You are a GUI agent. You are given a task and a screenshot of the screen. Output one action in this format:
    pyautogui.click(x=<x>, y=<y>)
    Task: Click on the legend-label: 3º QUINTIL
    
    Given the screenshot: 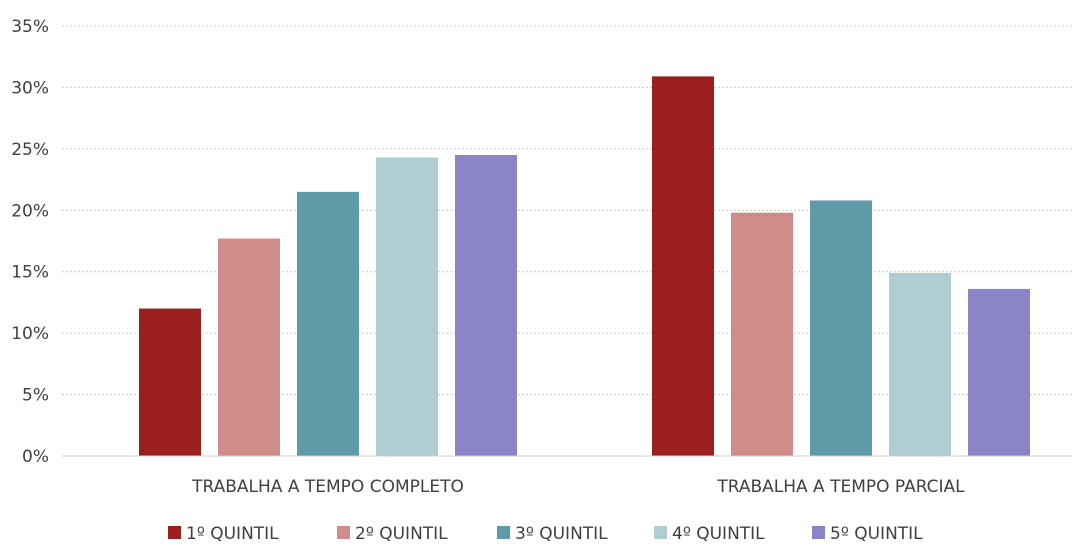 What is the action you would take?
    pyautogui.click(x=561, y=534)
    